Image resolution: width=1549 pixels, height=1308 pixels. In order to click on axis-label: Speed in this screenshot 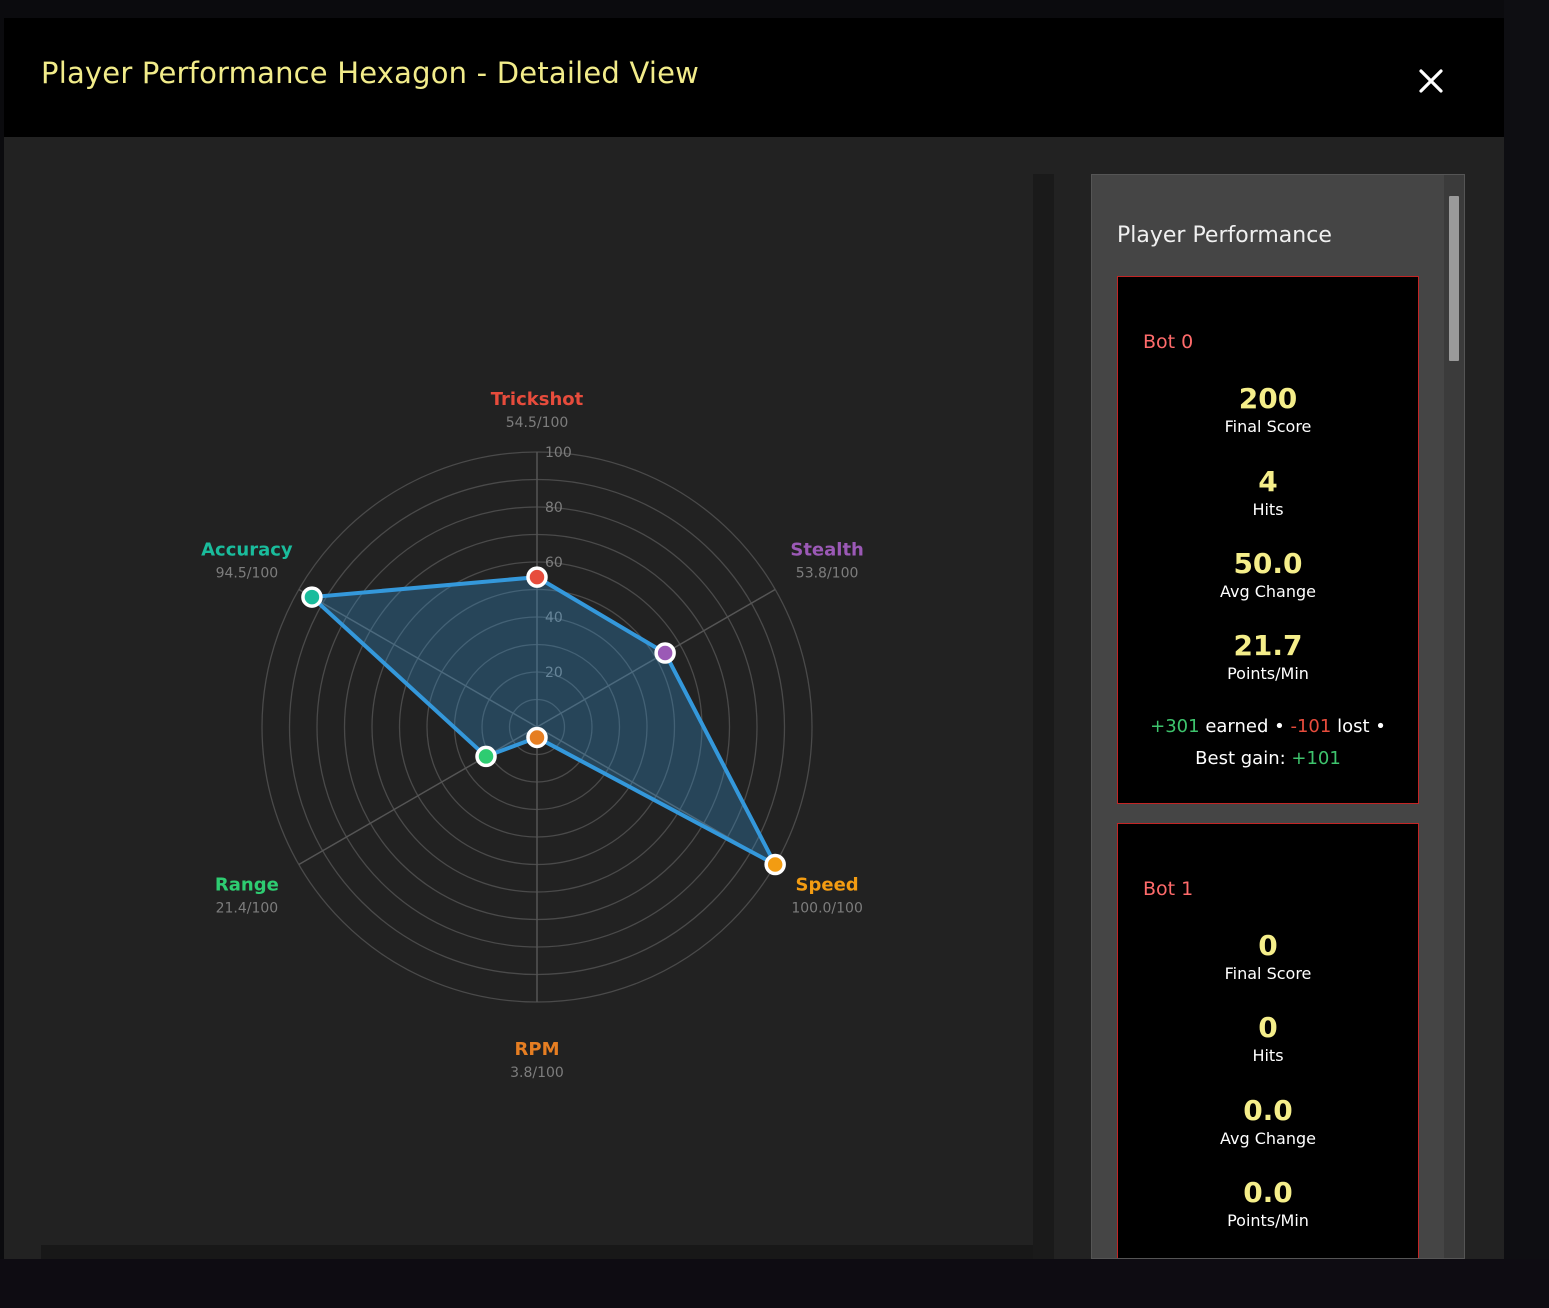, I will do `click(827, 885)`.